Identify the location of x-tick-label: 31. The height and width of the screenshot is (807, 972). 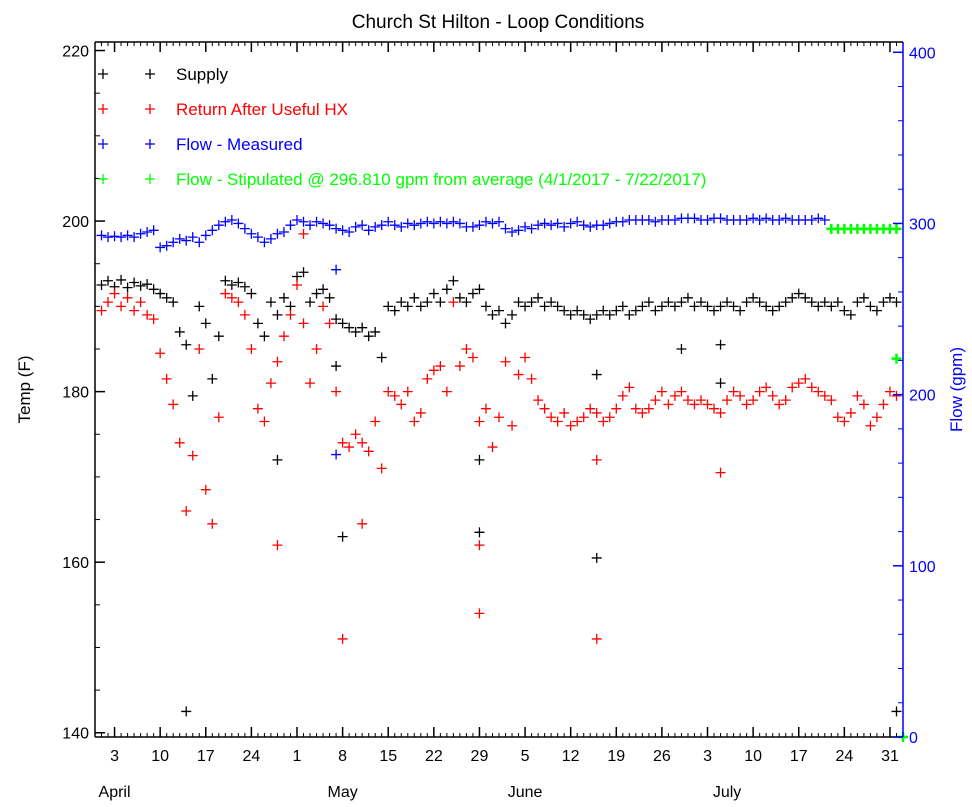
(890, 756).